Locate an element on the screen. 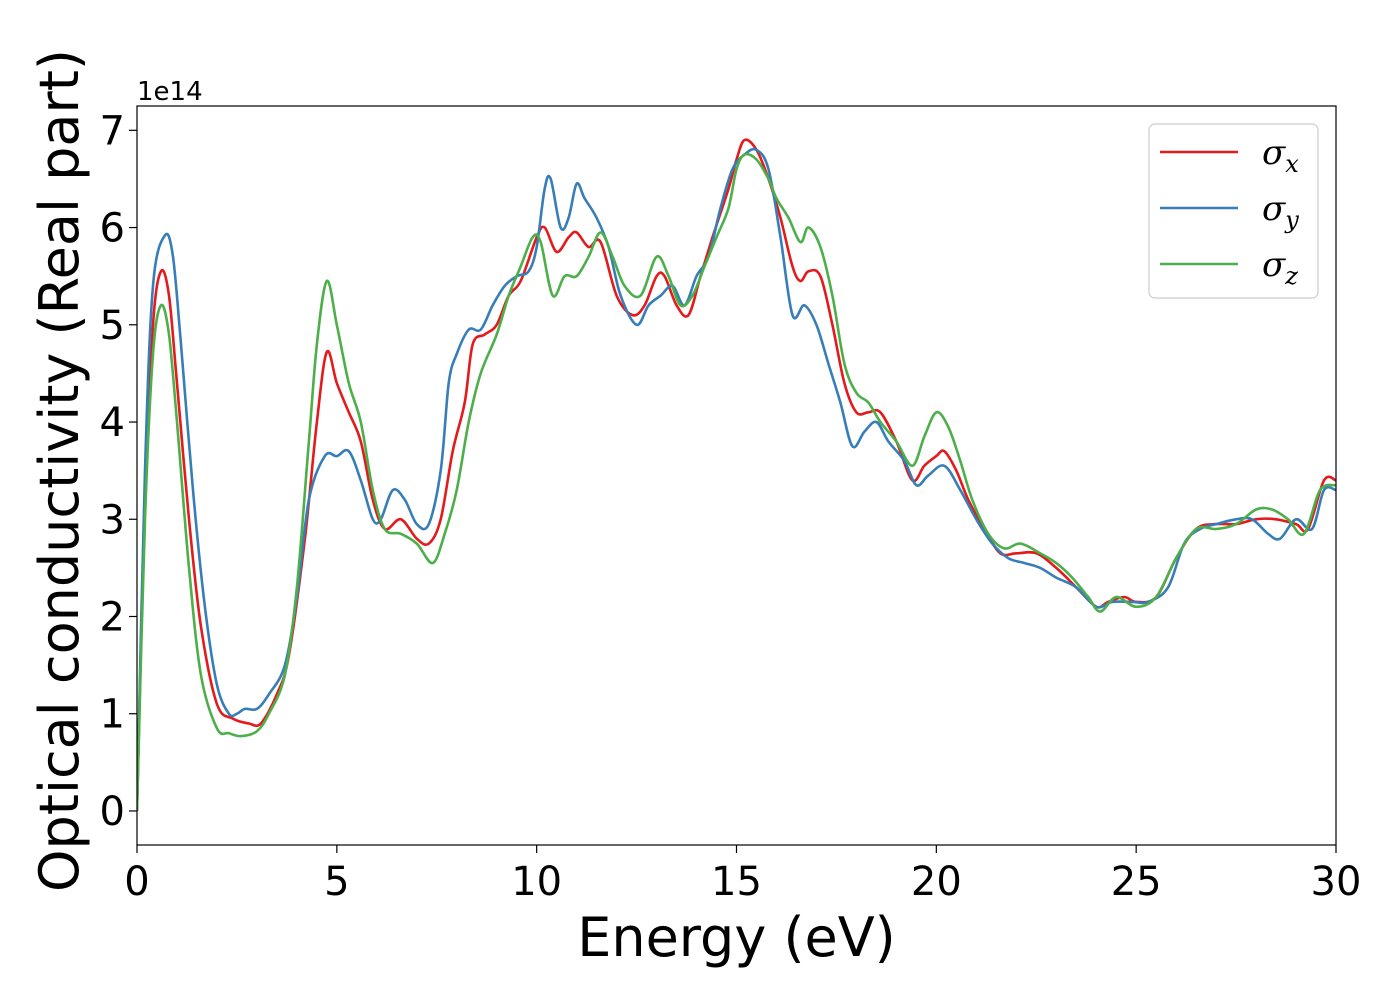 This screenshot has height=1000, width=1400. y-tick-label: 0 is located at coordinates (112, 812).